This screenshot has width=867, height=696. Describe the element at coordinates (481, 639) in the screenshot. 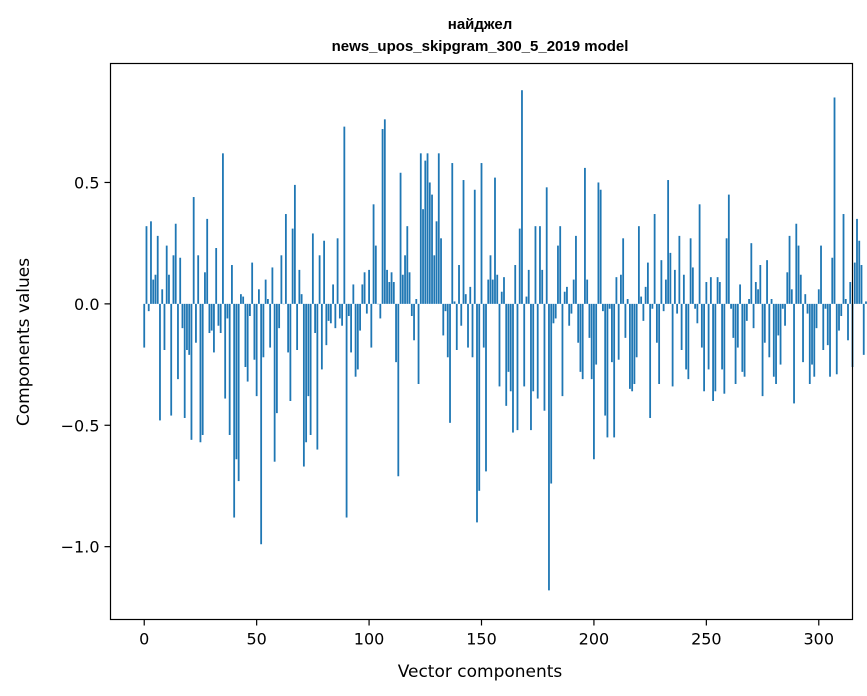

I see `x-tick-label: 150` at that location.